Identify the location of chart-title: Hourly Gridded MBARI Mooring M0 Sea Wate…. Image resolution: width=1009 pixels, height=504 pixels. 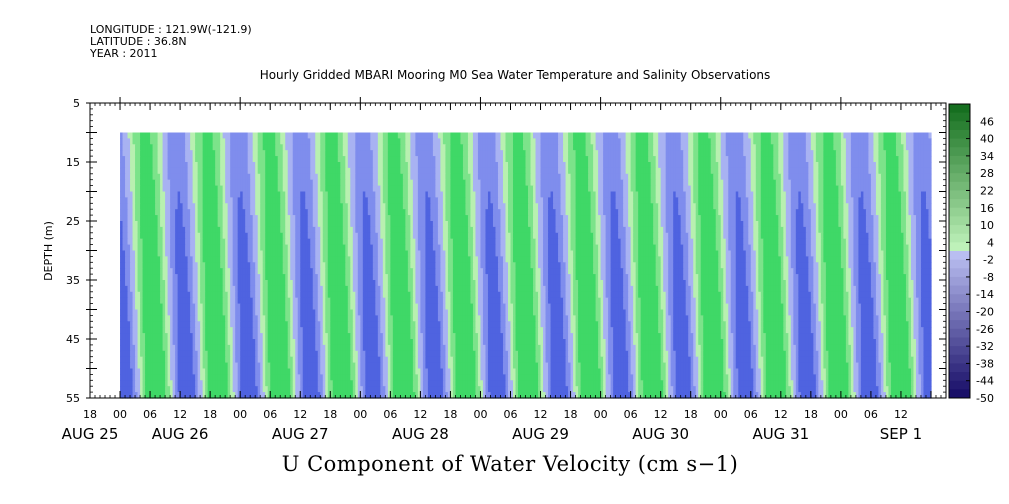
(515, 75).